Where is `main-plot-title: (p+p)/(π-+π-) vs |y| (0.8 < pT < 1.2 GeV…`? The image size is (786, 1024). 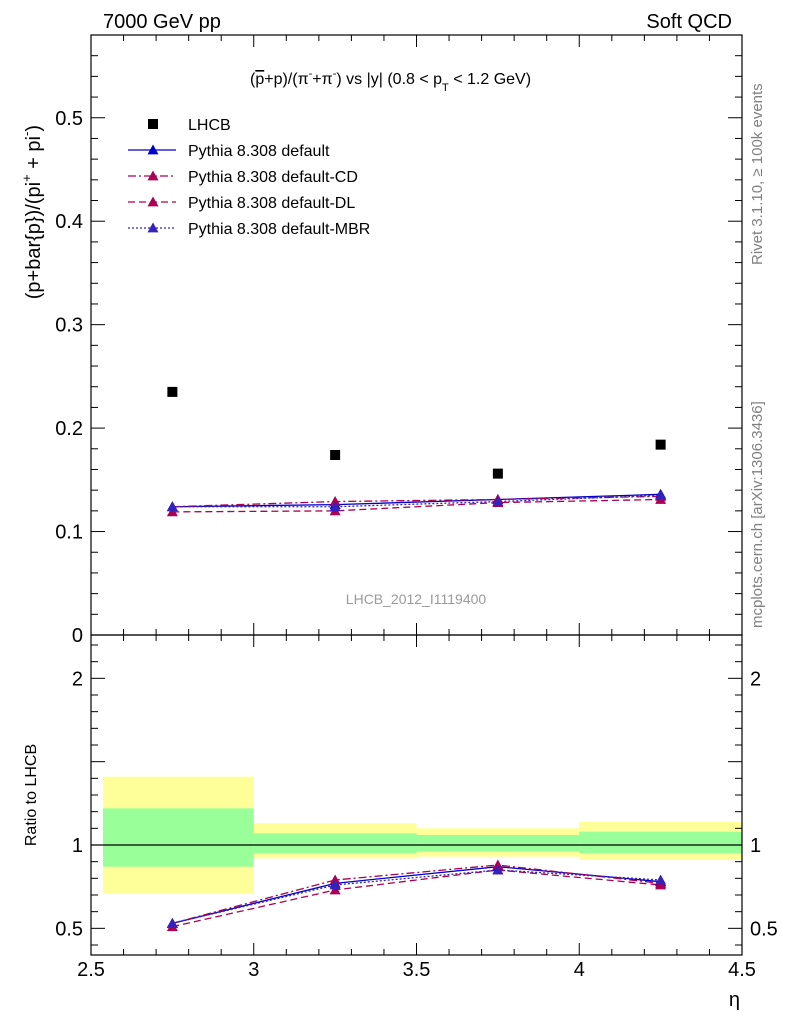 main-plot-title: (p+p)/(π-+π-) vs |y| (0.8 < pT < 1.2 GeV… is located at coordinates (390, 81).